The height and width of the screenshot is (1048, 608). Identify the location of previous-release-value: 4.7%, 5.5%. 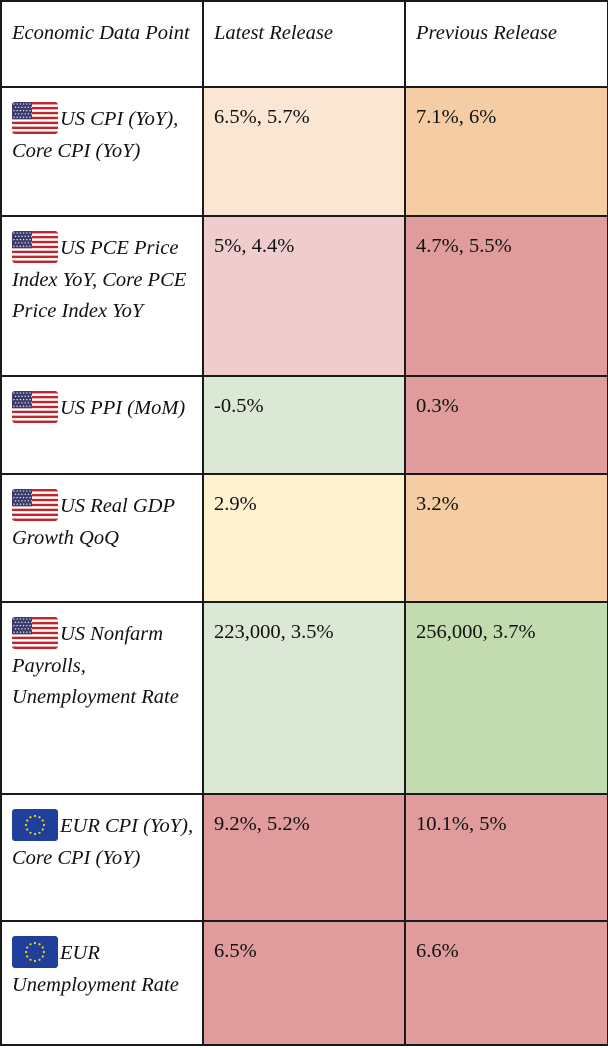
(464, 246).